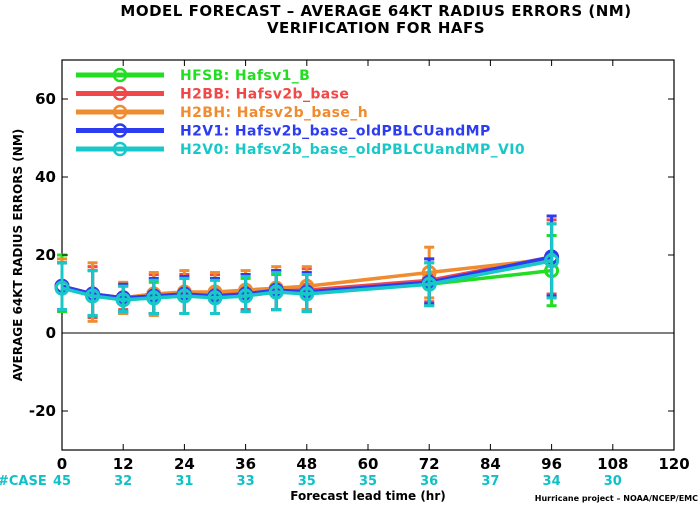 The image size is (700, 506). What do you see at coordinates (429, 481) in the screenshot?
I see `case-count: 36` at bounding box center [429, 481].